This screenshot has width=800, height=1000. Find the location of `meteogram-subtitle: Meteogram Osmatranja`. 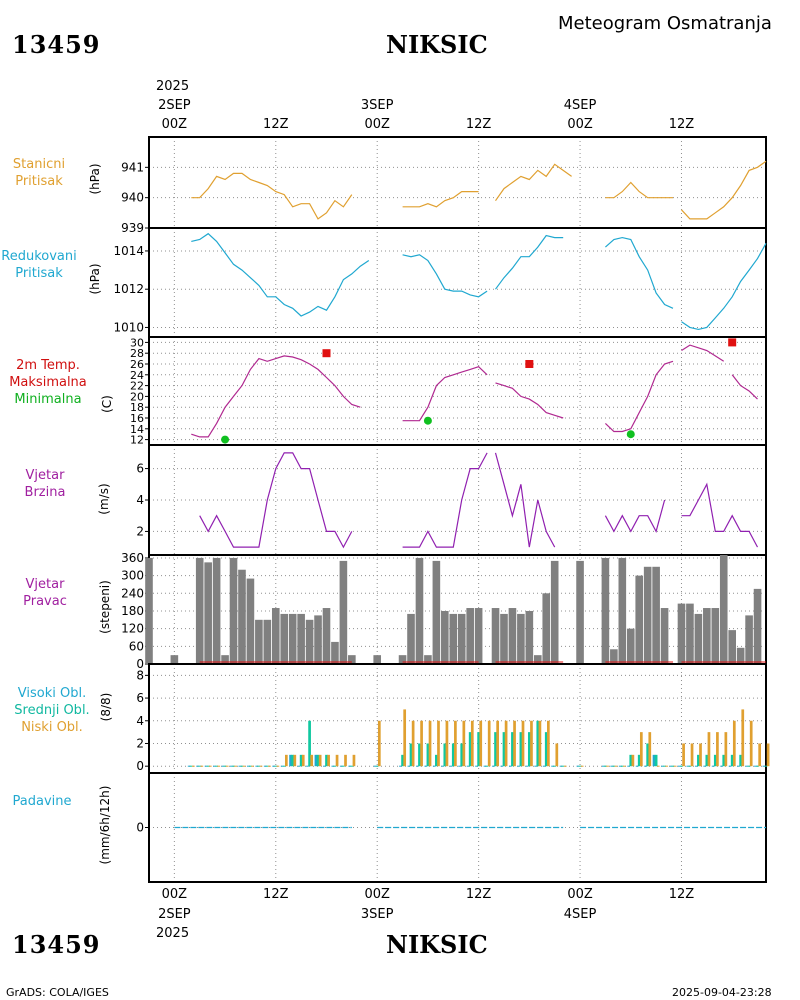

meteogram-subtitle: Meteogram Osmatranja is located at coordinates (665, 23).